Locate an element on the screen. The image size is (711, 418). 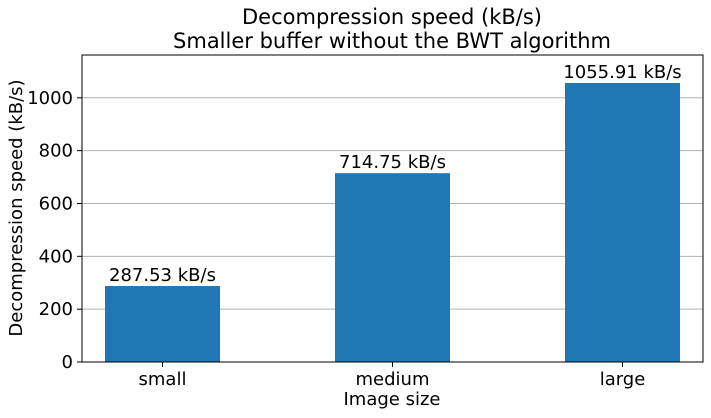
y-axis-label: Decompression speed (kB/s) is located at coordinates (16, 207).